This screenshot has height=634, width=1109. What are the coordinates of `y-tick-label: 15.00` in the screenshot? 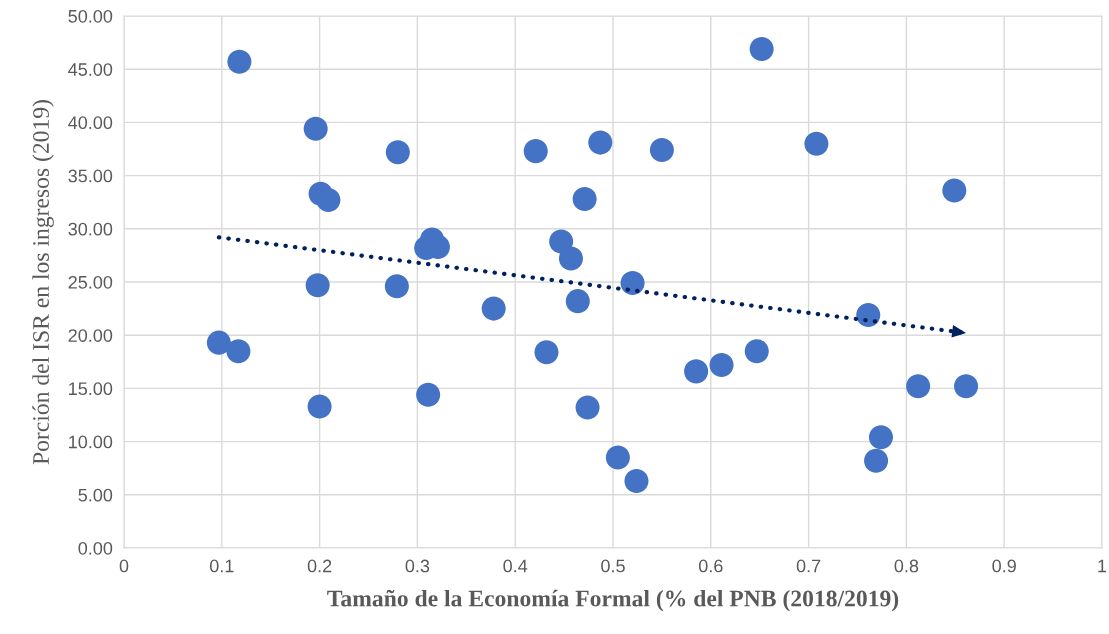 It's located at (91, 389).